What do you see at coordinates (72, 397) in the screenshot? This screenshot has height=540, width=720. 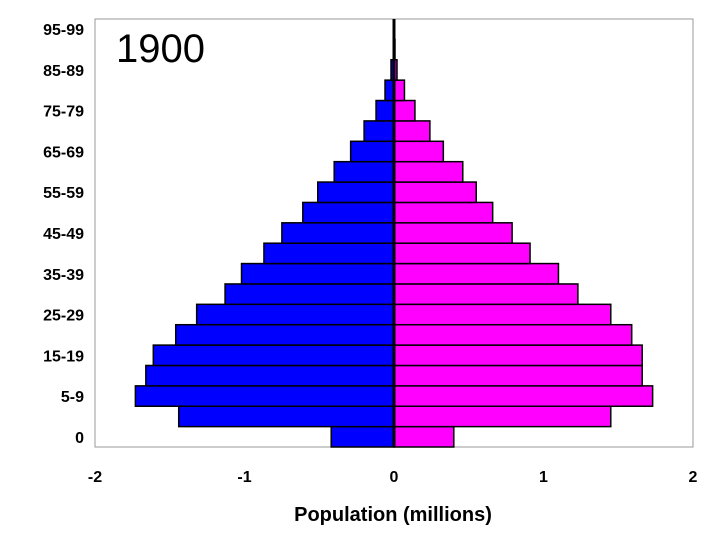 I see `y-tick-label: 5-9` at bounding box center [72, 397].